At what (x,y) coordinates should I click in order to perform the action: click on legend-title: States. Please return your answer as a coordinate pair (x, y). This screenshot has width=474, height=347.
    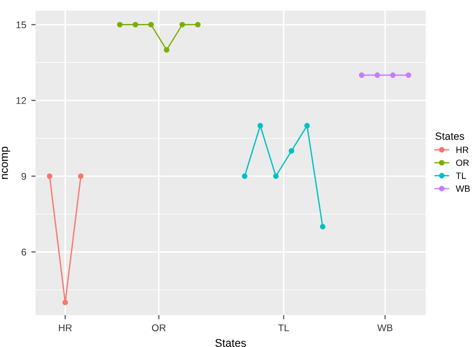
    Looking at the image, I should click on (449, 136).